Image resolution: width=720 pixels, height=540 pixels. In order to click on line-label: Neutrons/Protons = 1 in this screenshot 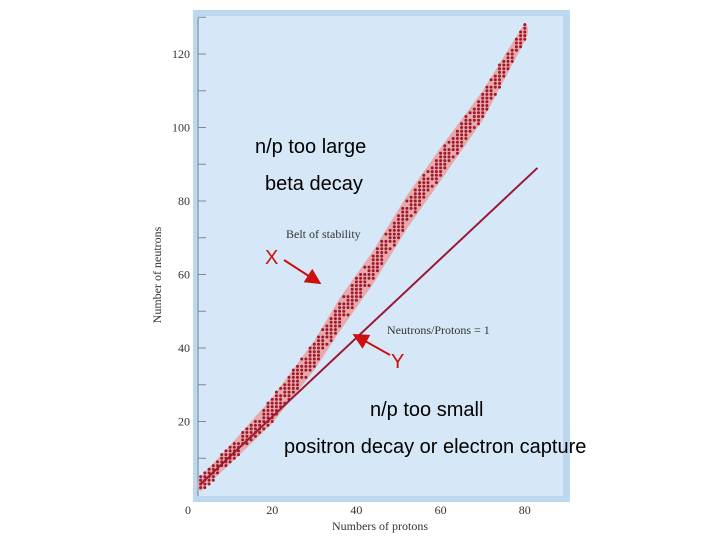, I will do `click(438, 330)`.